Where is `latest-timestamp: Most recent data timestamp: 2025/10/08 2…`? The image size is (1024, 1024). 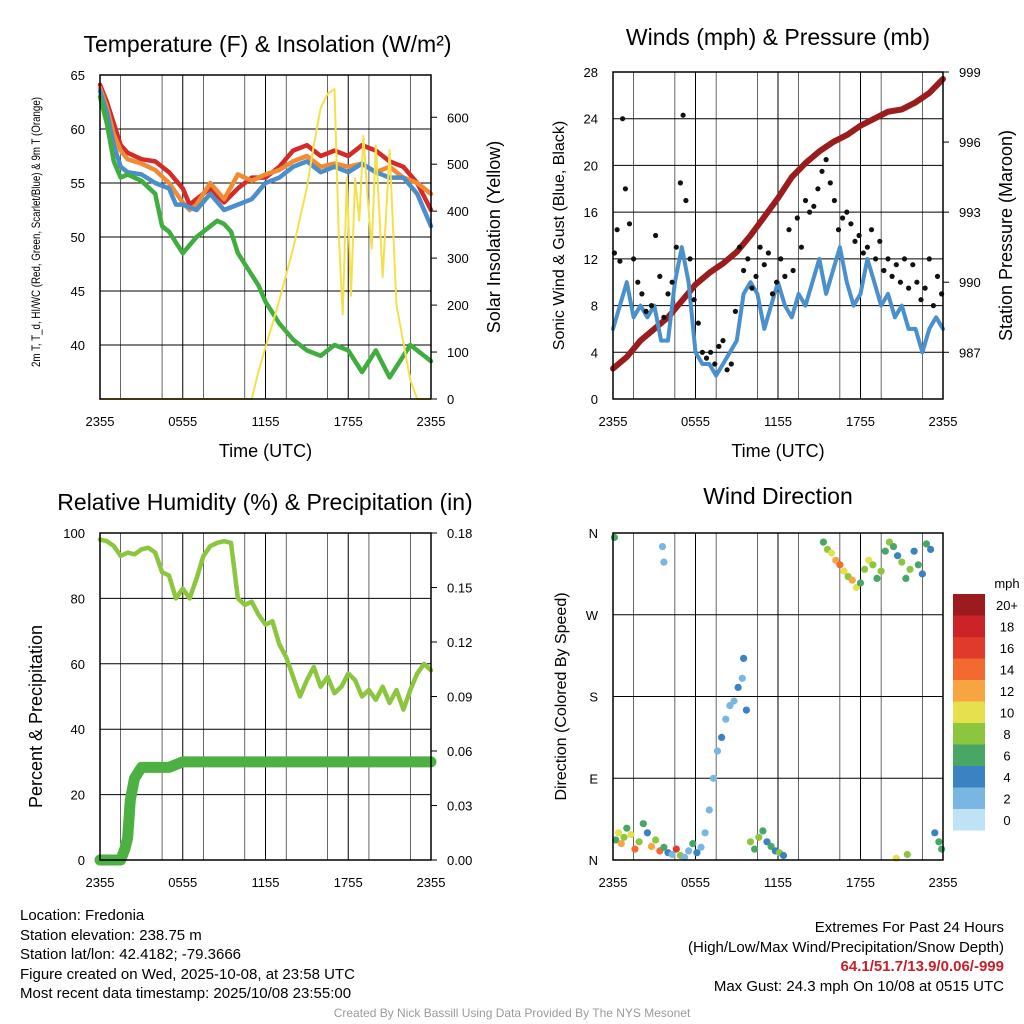
latest-timestamp: Most recent data timestamp: 2025/10/08 2… is located at coordinates (186, 993).